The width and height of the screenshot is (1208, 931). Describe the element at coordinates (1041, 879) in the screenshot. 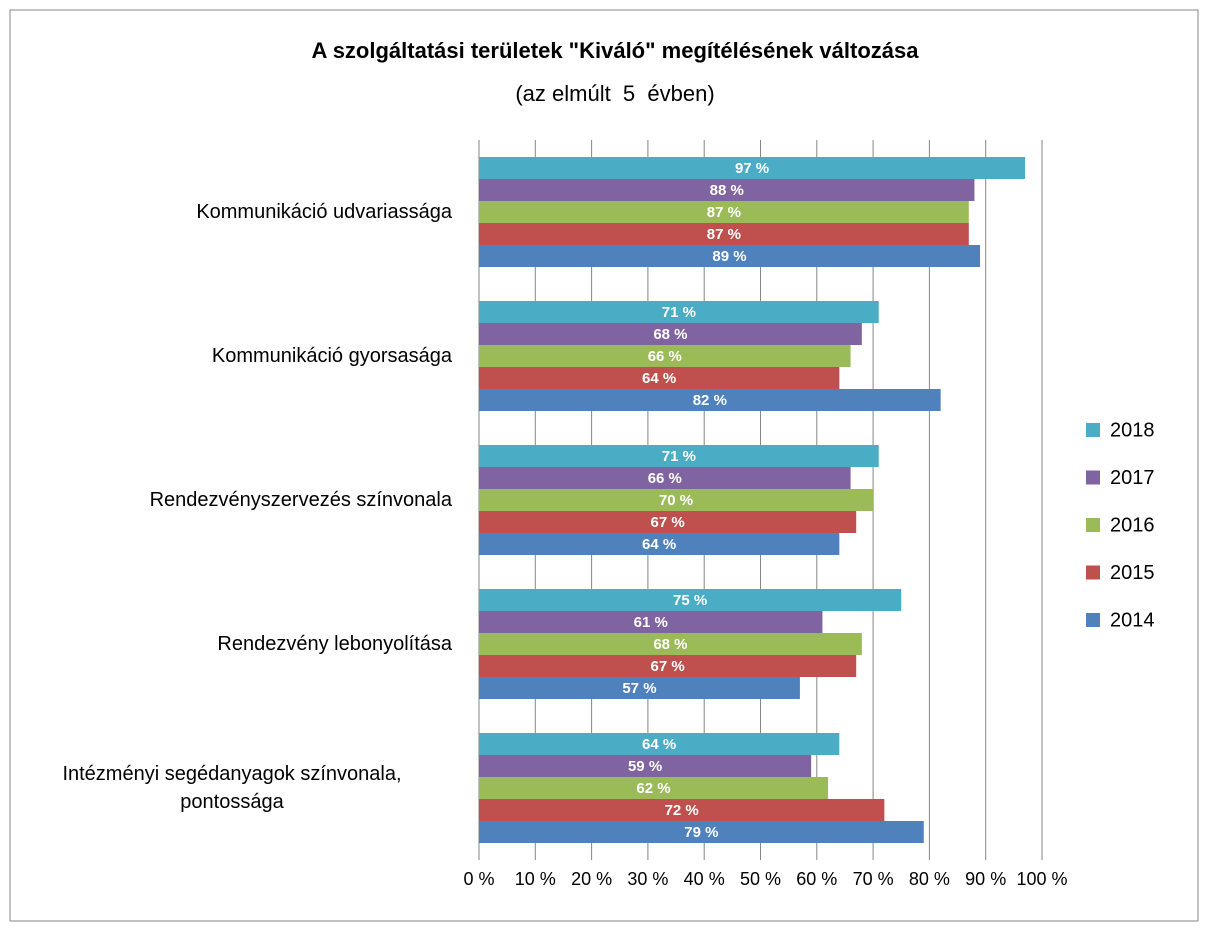

I see `x-tick-label: 100 %` at that location.